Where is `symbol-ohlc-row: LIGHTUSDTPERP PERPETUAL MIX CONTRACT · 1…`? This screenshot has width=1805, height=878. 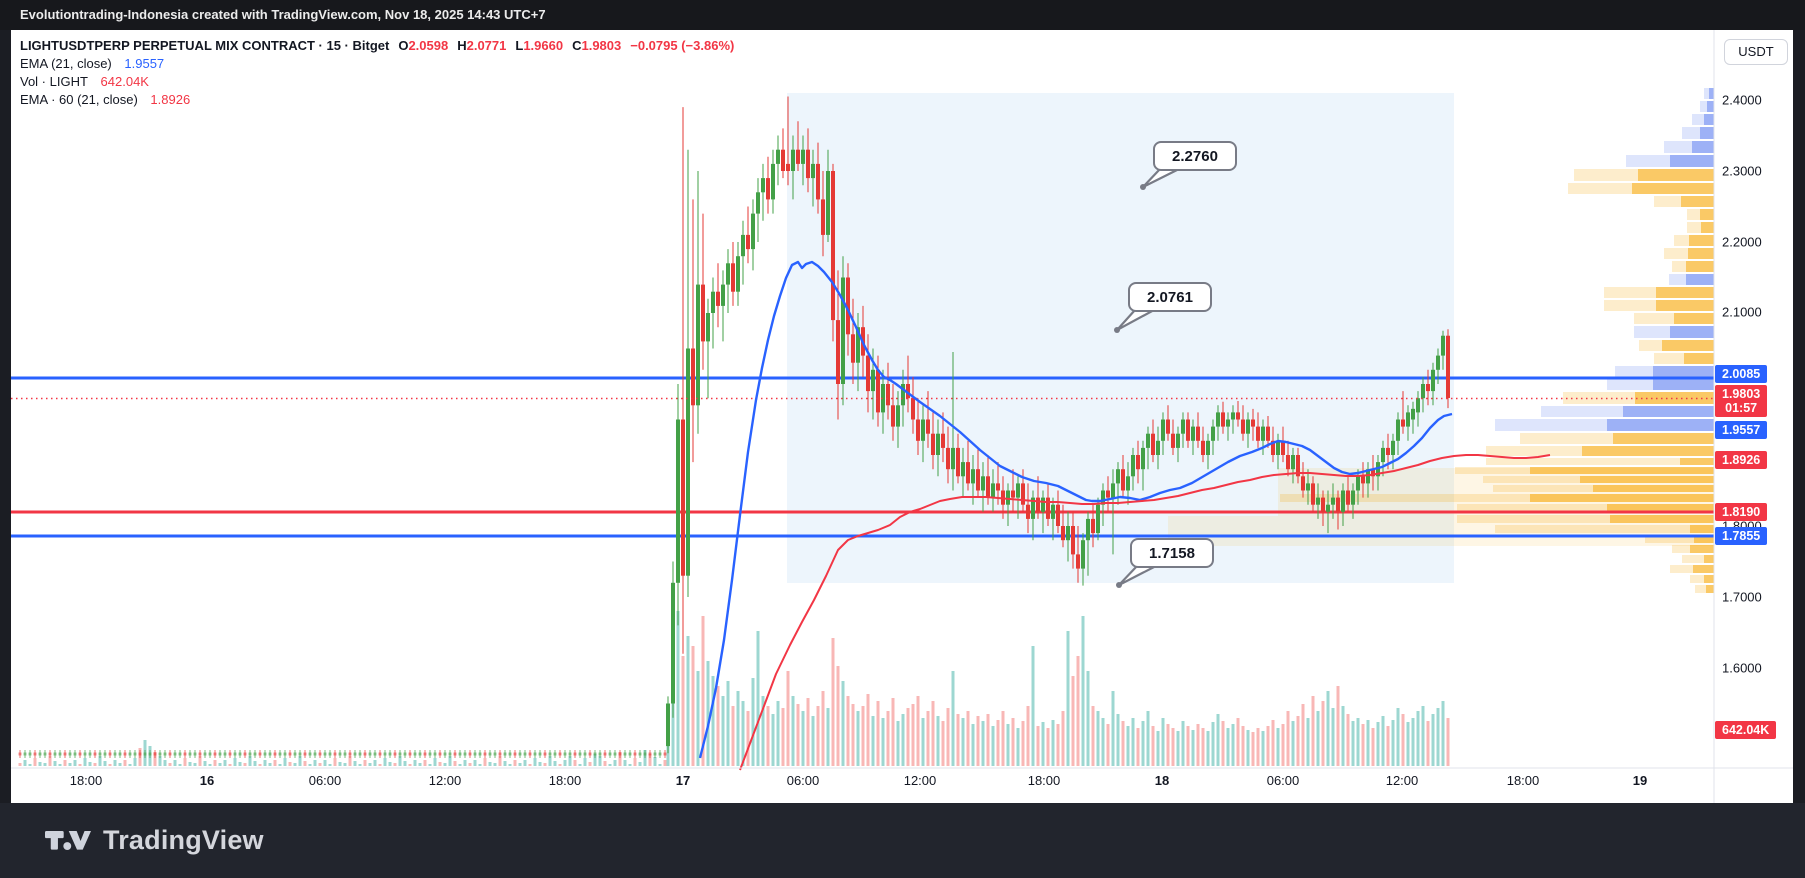 symbol-ohlc-row: LIGHTUSDTPERP PERPETUAL MIX CONTRACT · 1… is located at coordinates (377, 46).